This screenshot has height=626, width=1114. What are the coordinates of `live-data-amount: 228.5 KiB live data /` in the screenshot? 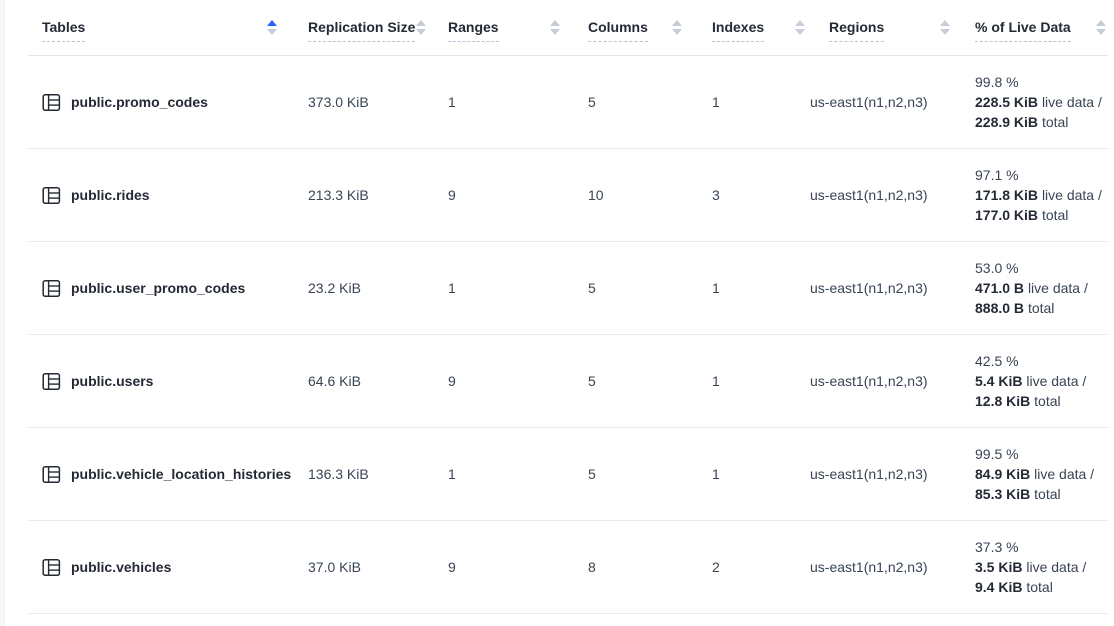 It's located at (1038, 102).